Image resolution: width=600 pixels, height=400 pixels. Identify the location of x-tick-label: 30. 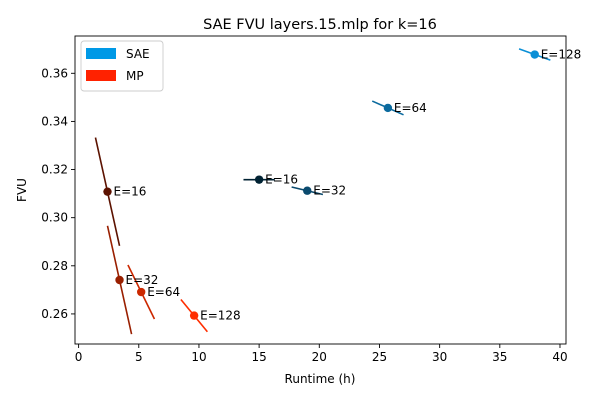
(439, 357).